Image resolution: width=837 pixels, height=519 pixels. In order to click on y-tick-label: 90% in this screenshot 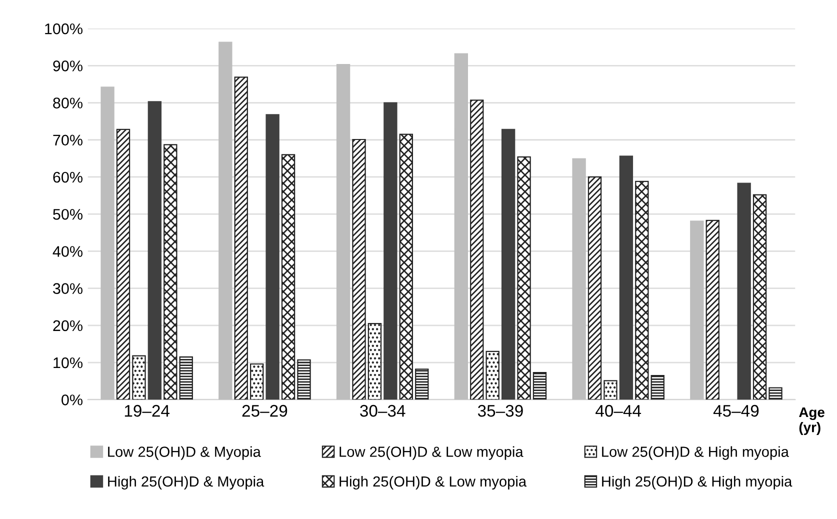, I will do `click(67, 66)`.